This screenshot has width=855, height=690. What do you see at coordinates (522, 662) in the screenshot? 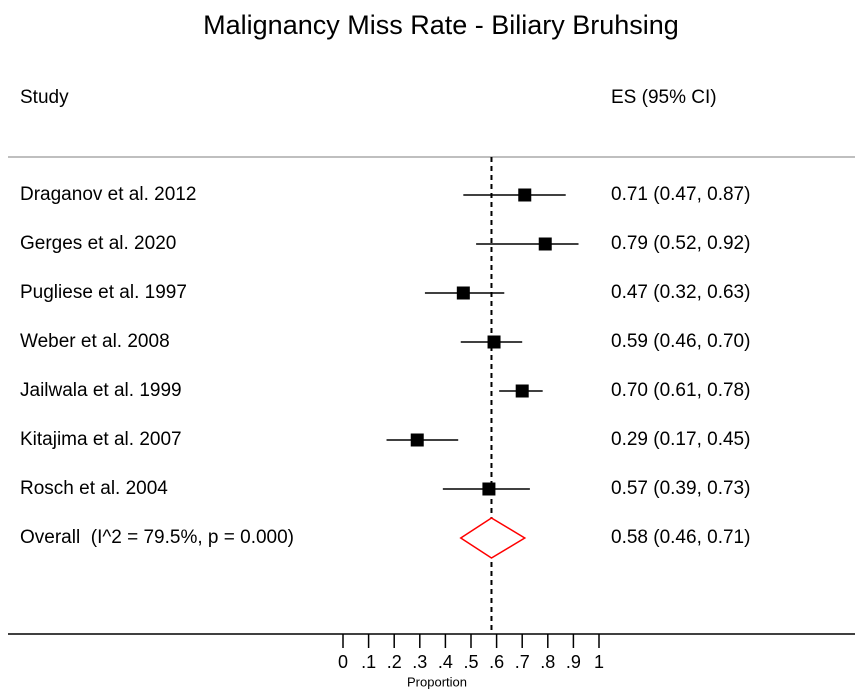
I see `x-tick-label: .7` at bounding box center [522, 662].